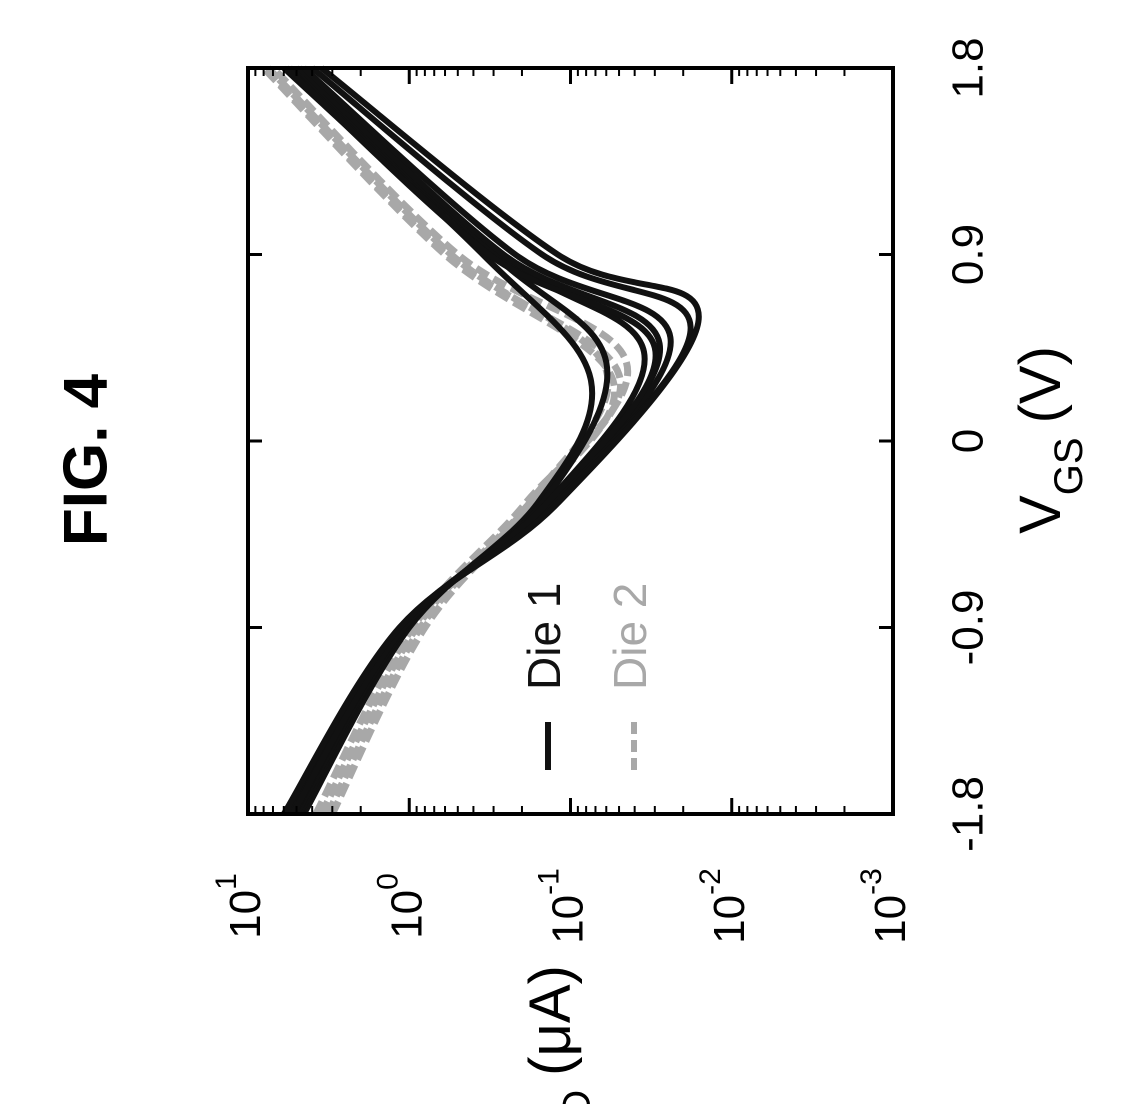 The width and height of the screenshot is (1144, 1104). I want to click on y-tick-label: 101, so click(240, 906).